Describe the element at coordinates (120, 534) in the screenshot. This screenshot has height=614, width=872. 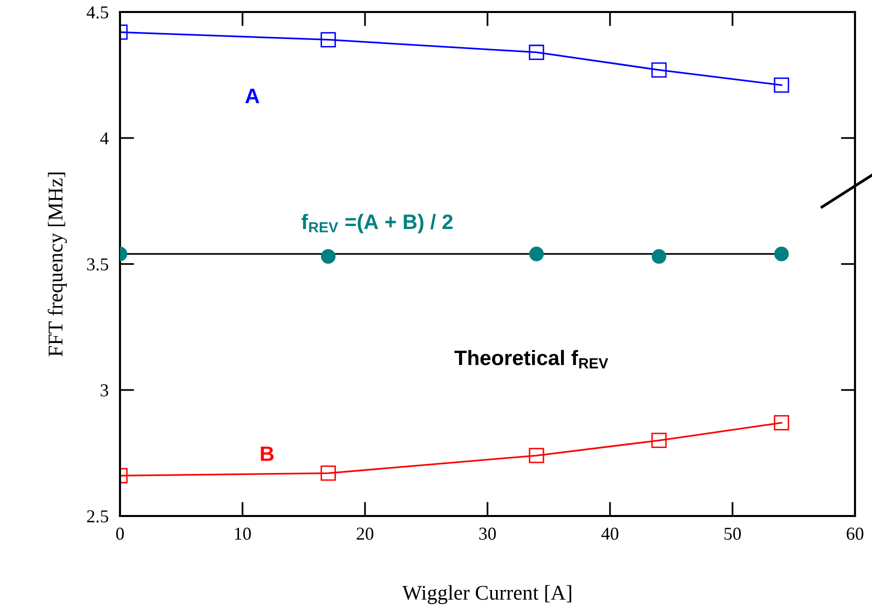
I see `x-tick-label: 0` at that location.